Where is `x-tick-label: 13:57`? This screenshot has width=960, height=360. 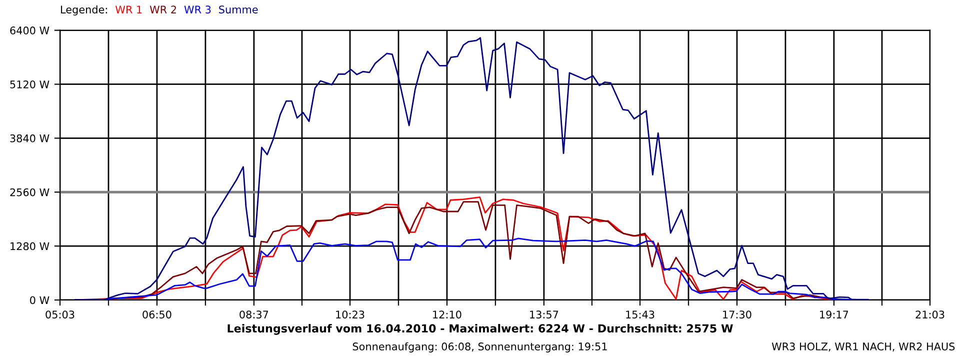
x-tick-label: 13:57 is located at coordinates (544, 314).